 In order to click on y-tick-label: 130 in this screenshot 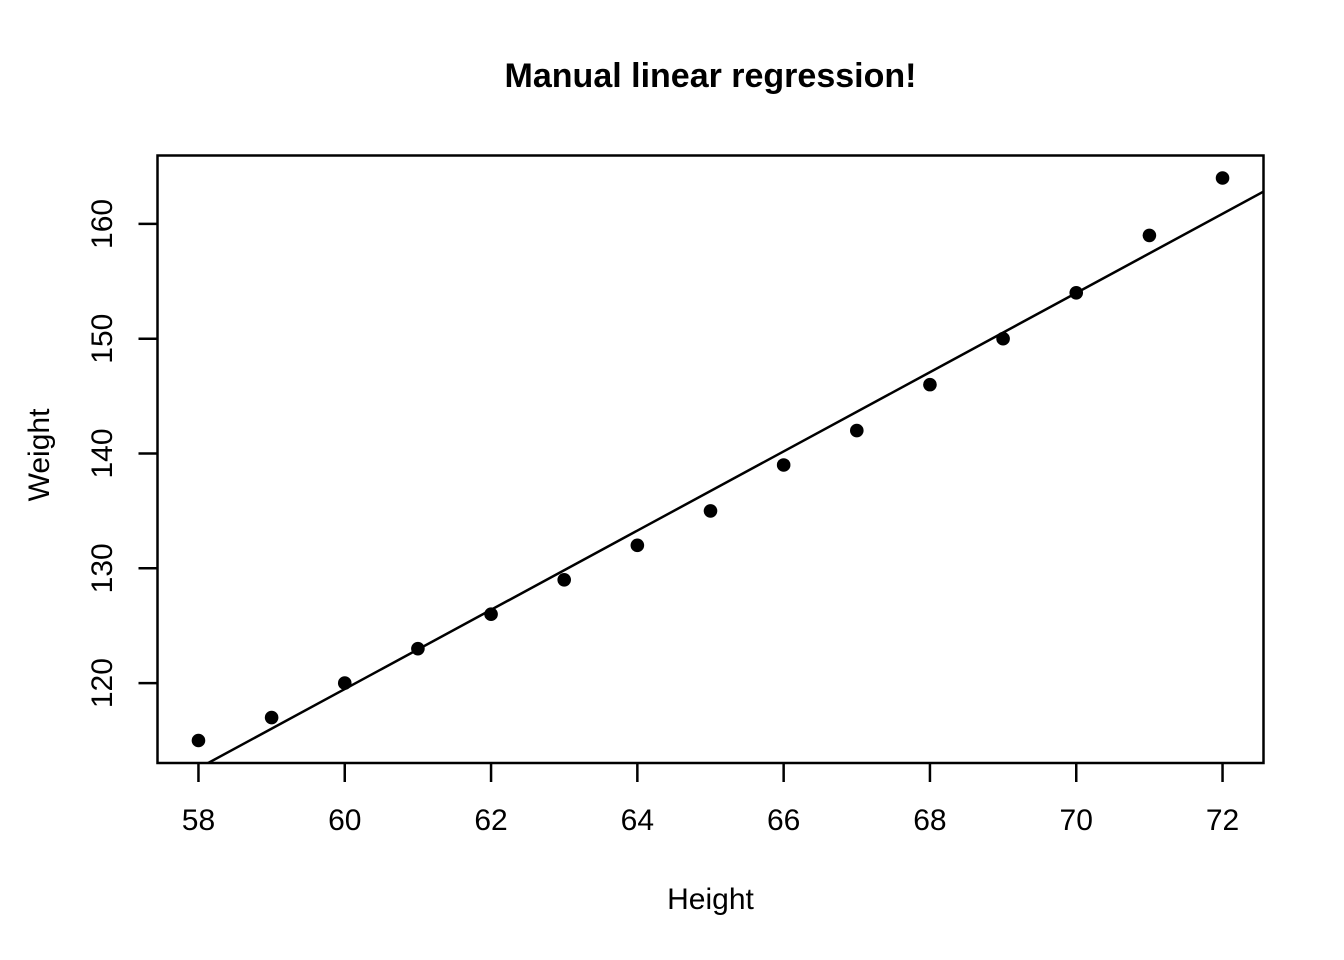, I will do `click(102, 568)`.